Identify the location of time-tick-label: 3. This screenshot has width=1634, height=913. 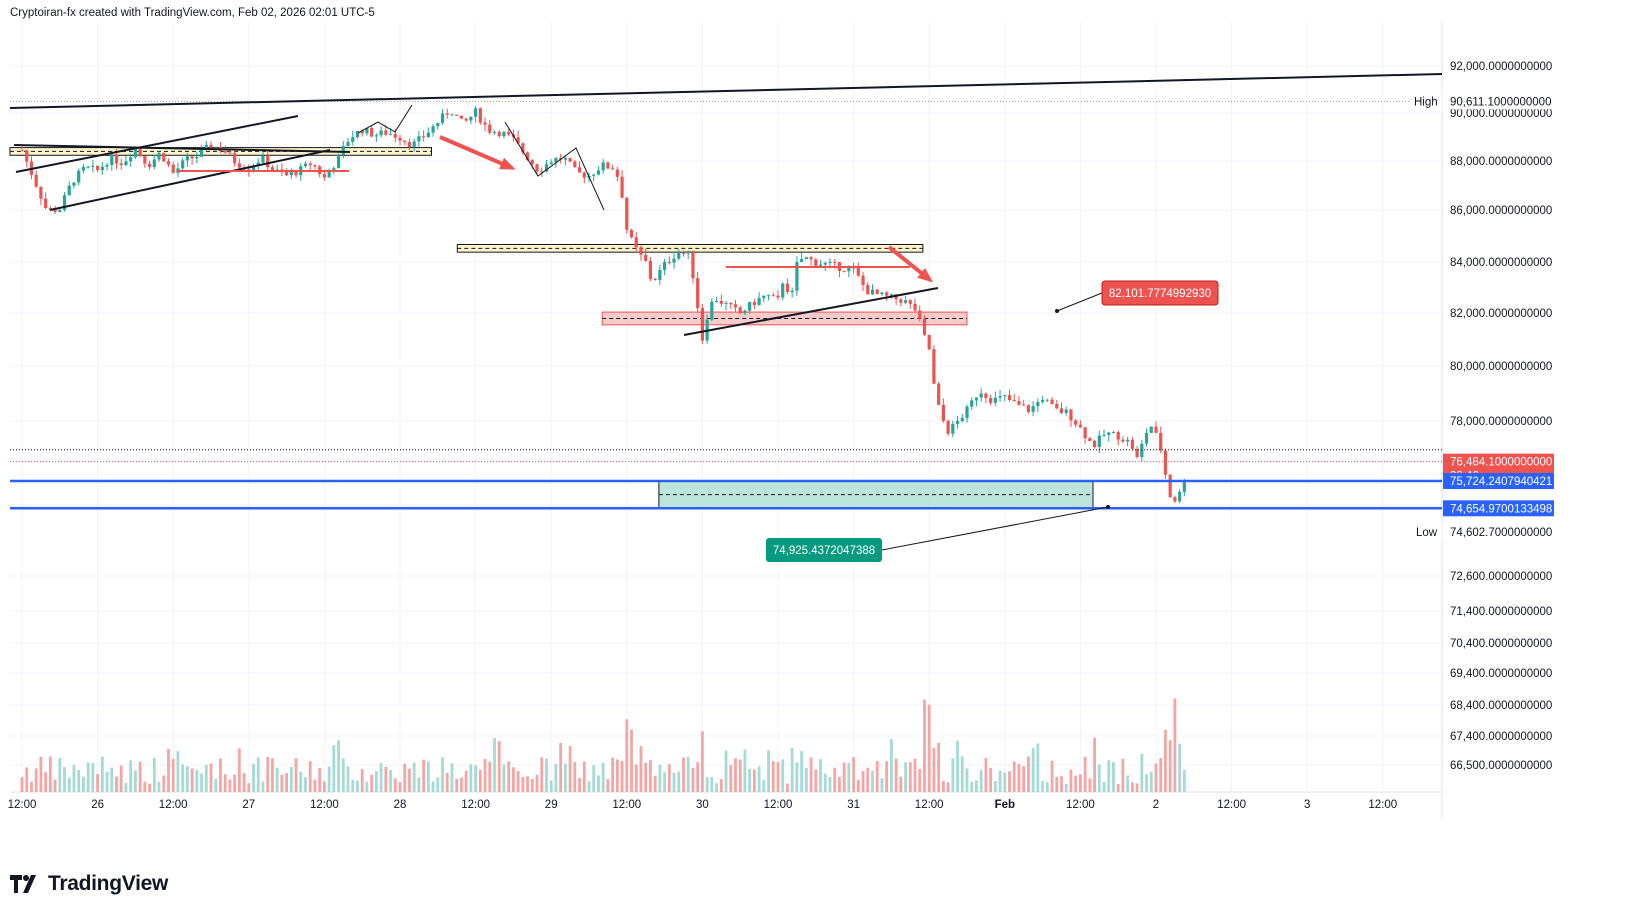
(1307, 805).